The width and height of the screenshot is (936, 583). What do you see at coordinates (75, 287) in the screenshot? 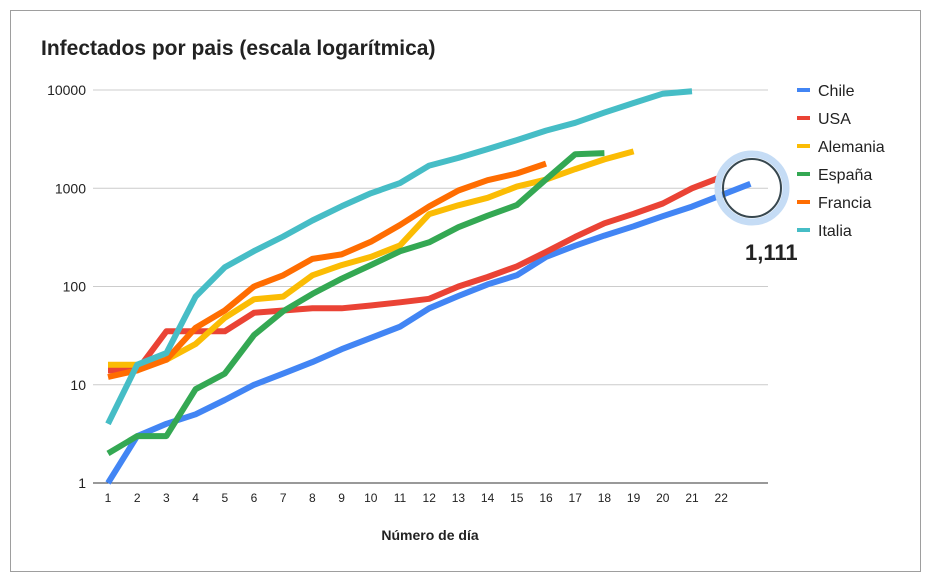
I see `y-tick-label: 100` at bounding box center [75, 287].